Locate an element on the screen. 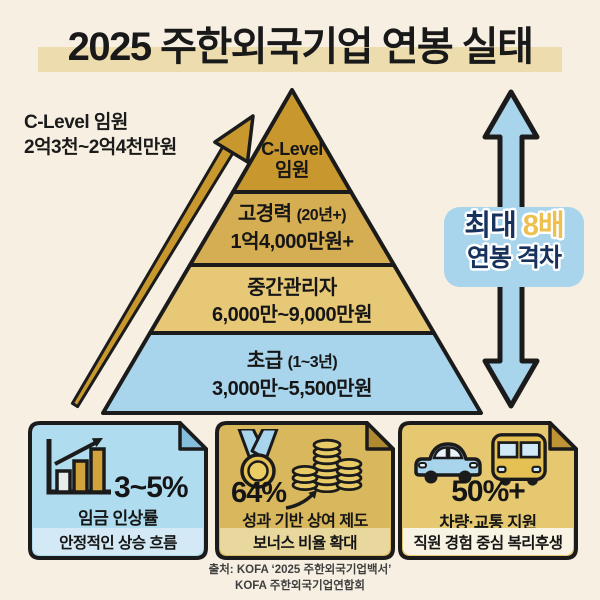 The image size is (600, 600). coins-icon is located at coordinates (327, 465).